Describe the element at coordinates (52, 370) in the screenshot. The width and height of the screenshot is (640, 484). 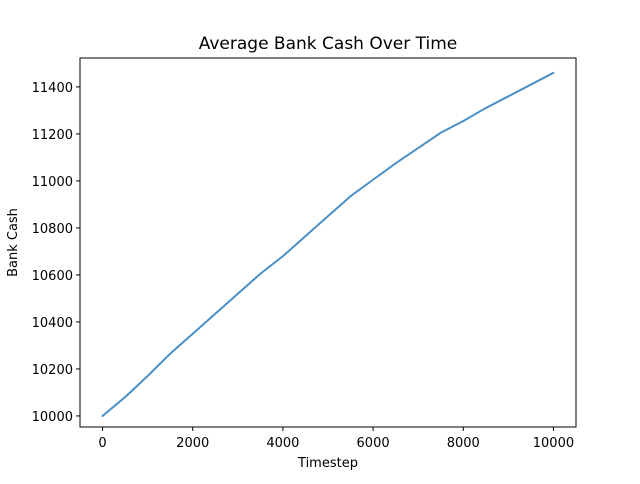
I see `y-tick-label: 10200` at that location.